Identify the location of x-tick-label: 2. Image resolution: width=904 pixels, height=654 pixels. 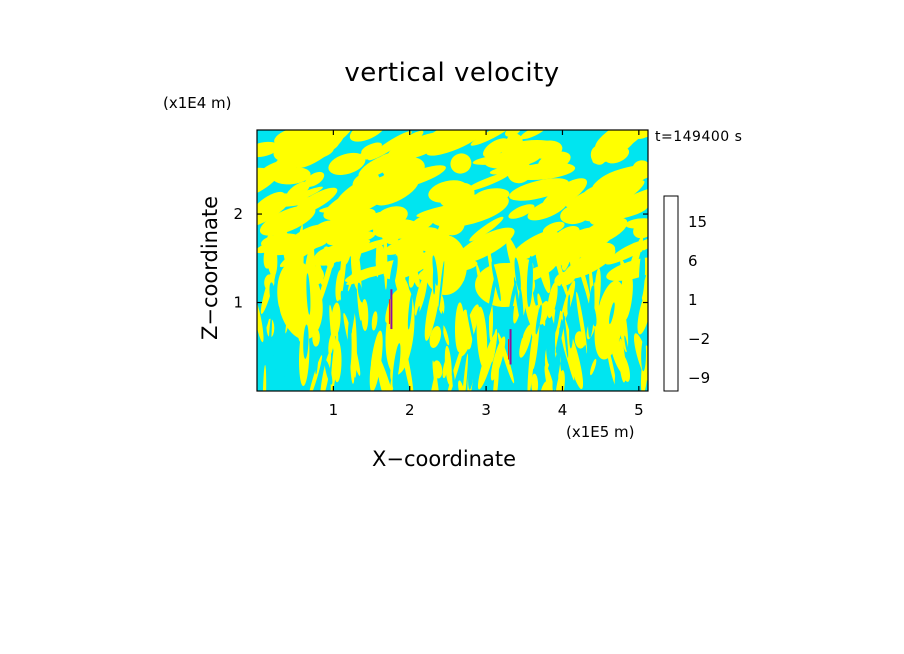
(410, 410).